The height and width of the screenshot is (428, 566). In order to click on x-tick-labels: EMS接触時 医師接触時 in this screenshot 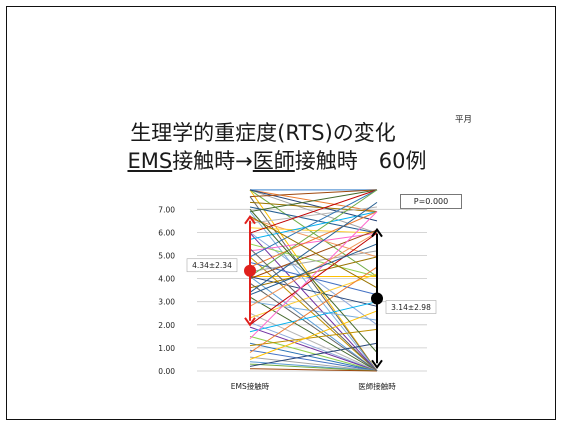, I will do `click(313, 386)`.